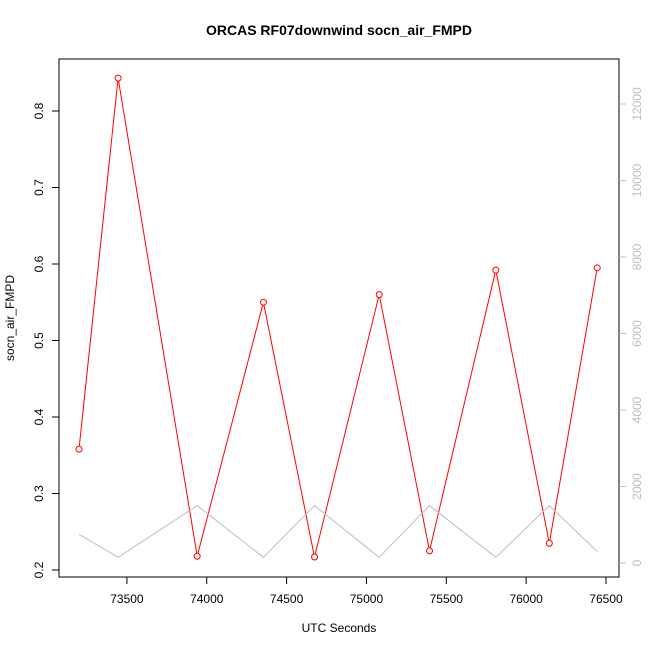 The height and width of the screenshot is (650, 650). Describe the element at coordinates (637, 409) in the screenshot. I see `y2-tick-label: 4000` at that location.